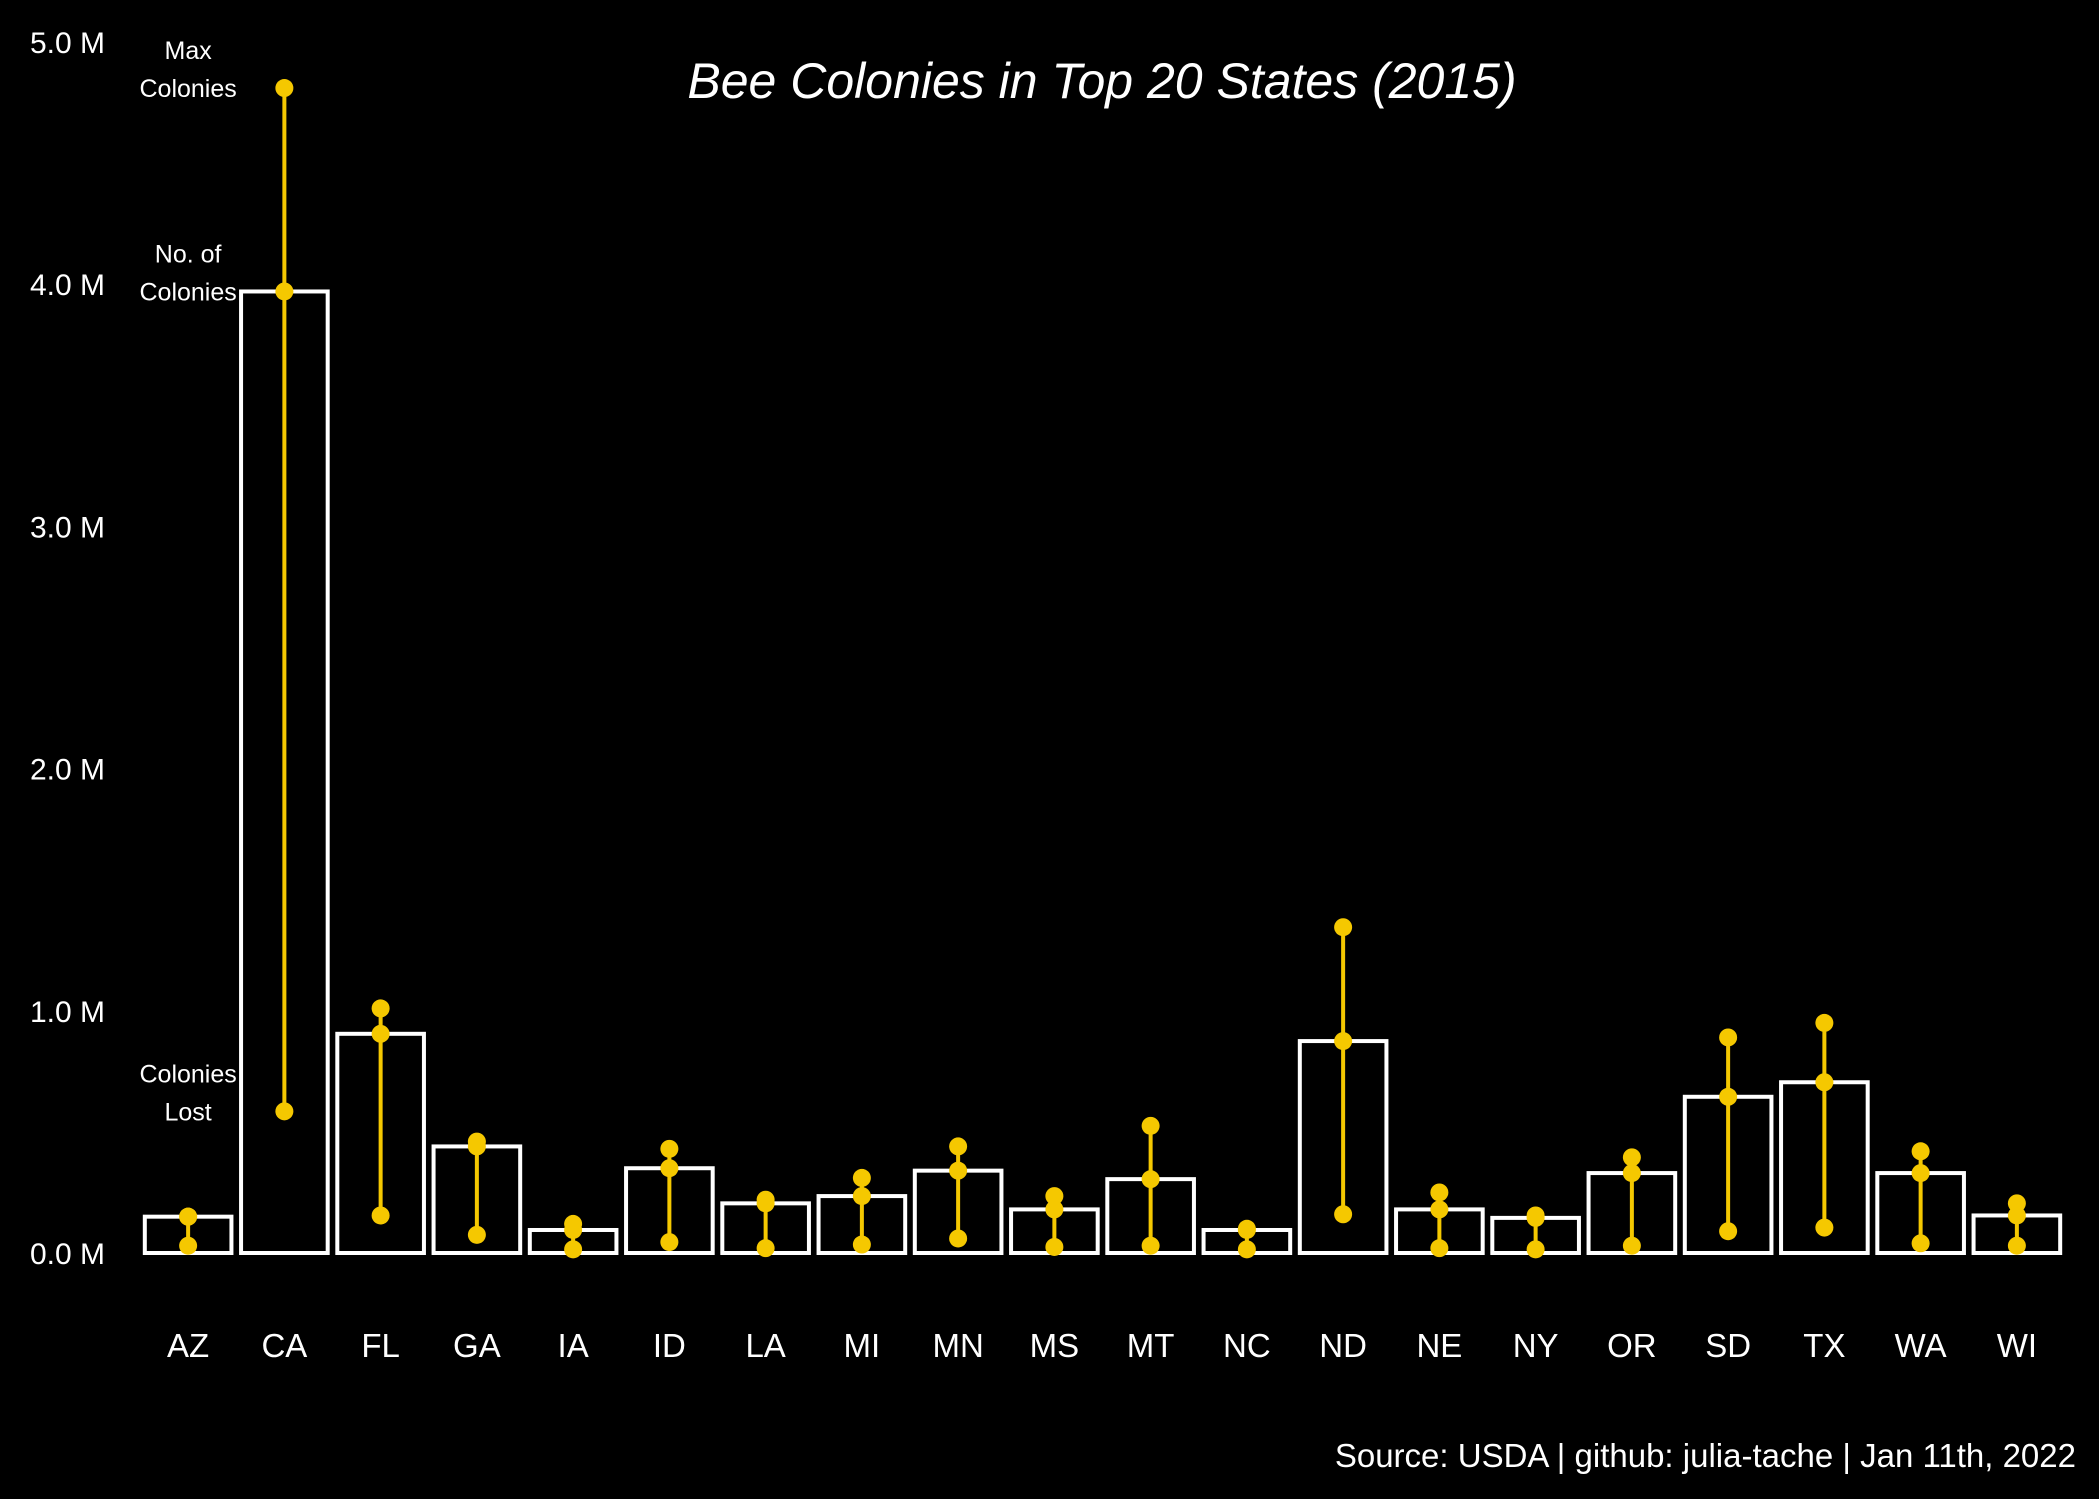  What do you see at coordinates (67, 285) in the screenshot?
I see `y-tick-label: 4.0 M` at bounding box center [67, 285].